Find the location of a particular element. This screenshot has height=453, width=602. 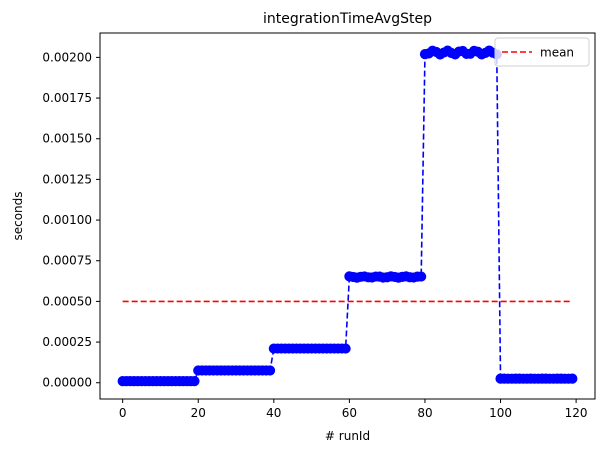

y-tick-label: 0.00000 is located at coordinates (67, 383).